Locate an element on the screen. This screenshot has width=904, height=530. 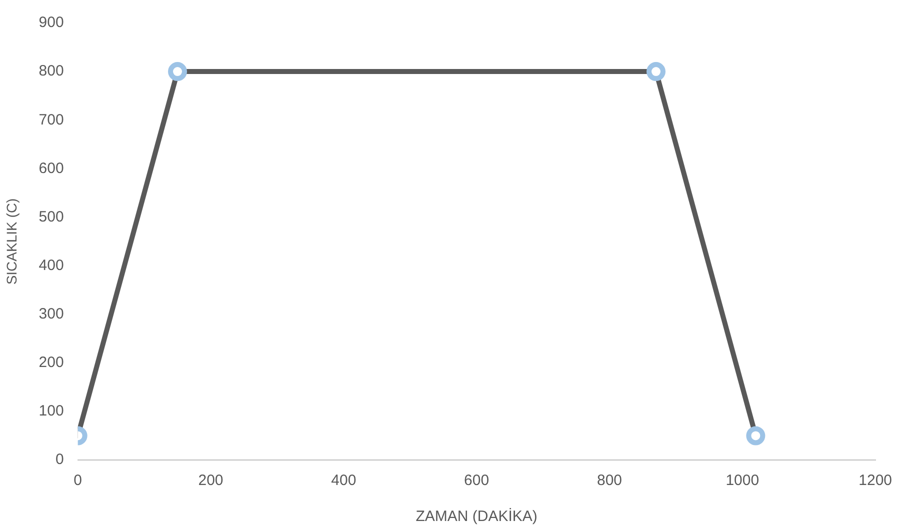
y-tick-label: 400 is located at coordinates (51, 265).